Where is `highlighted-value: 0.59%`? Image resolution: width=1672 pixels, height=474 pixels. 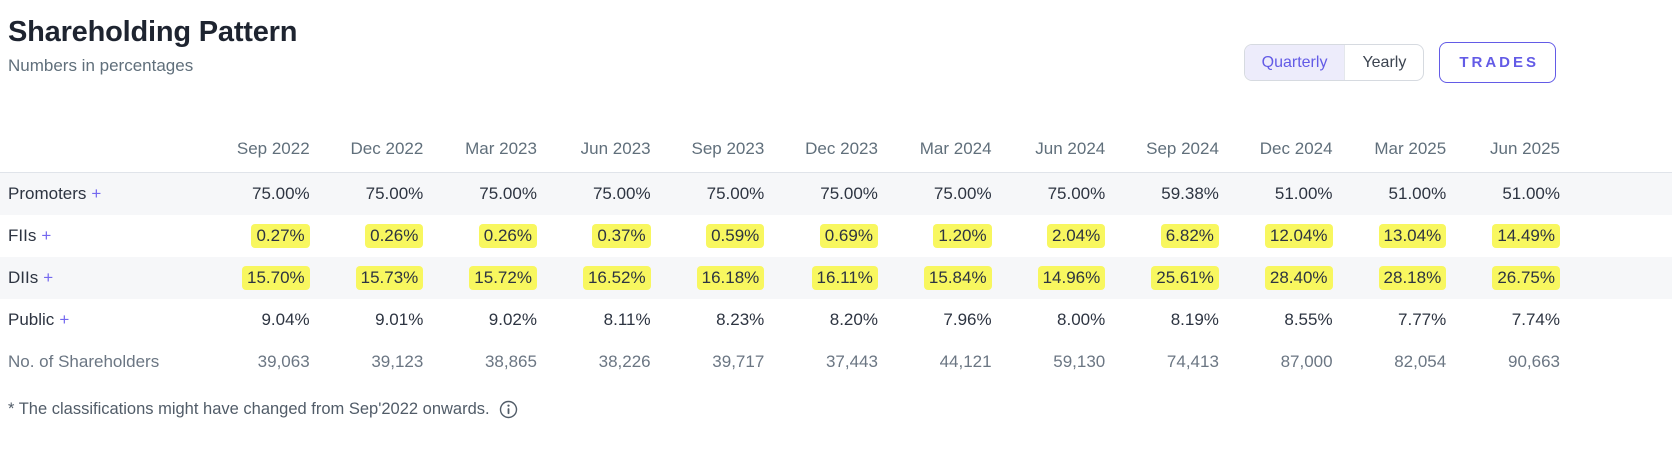
highlighted-value: 0.59% is located at coordinates (735, 235).